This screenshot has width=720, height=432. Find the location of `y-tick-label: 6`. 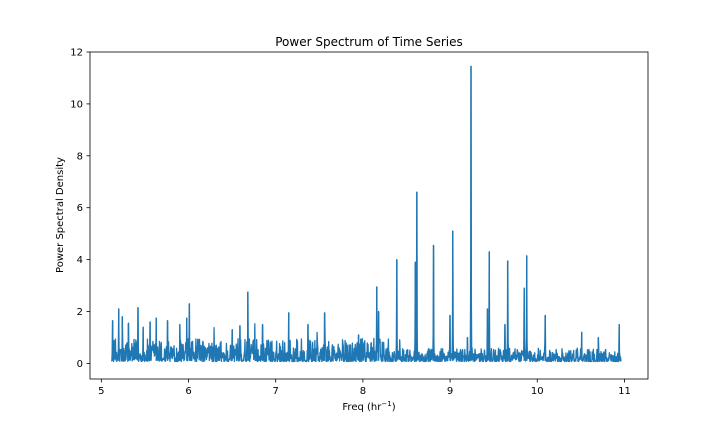

y-tick-label: 6 is located at coordinates (80, 208).